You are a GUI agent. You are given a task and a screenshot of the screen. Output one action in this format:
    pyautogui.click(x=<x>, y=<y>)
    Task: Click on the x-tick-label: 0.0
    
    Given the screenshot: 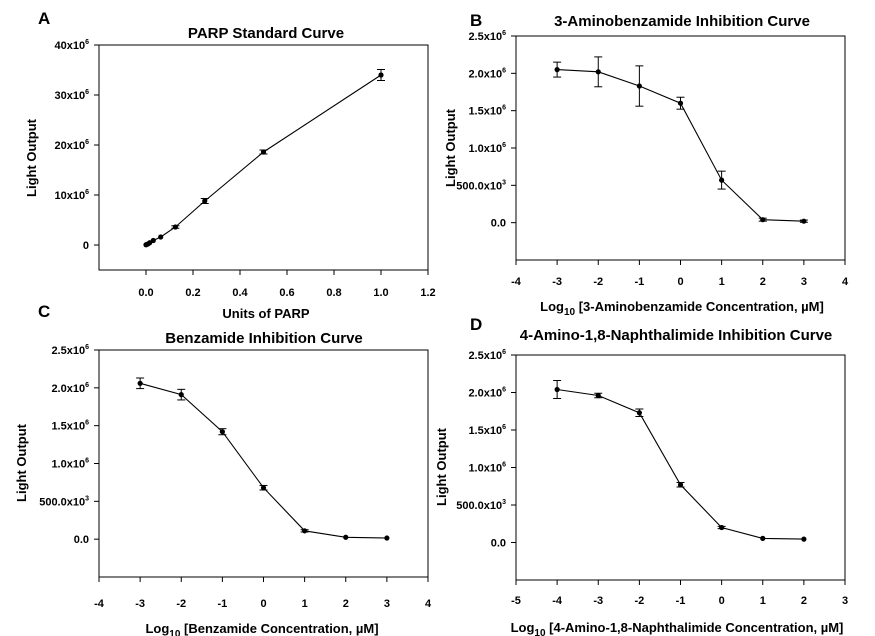 What is the action you would take?
    pyautogui.click(x=145, y=293)
    